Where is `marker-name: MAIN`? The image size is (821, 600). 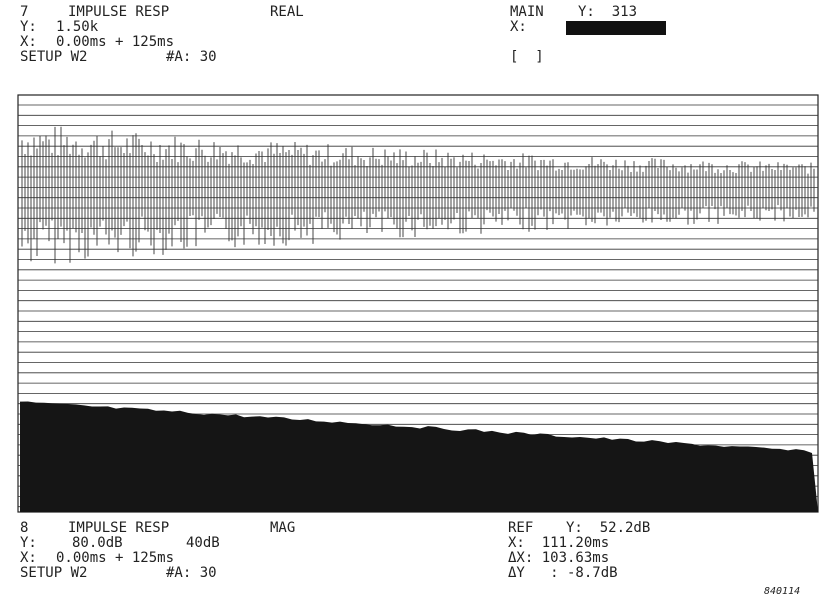 marker-name: MAIN is located at coordinates (527, 12).